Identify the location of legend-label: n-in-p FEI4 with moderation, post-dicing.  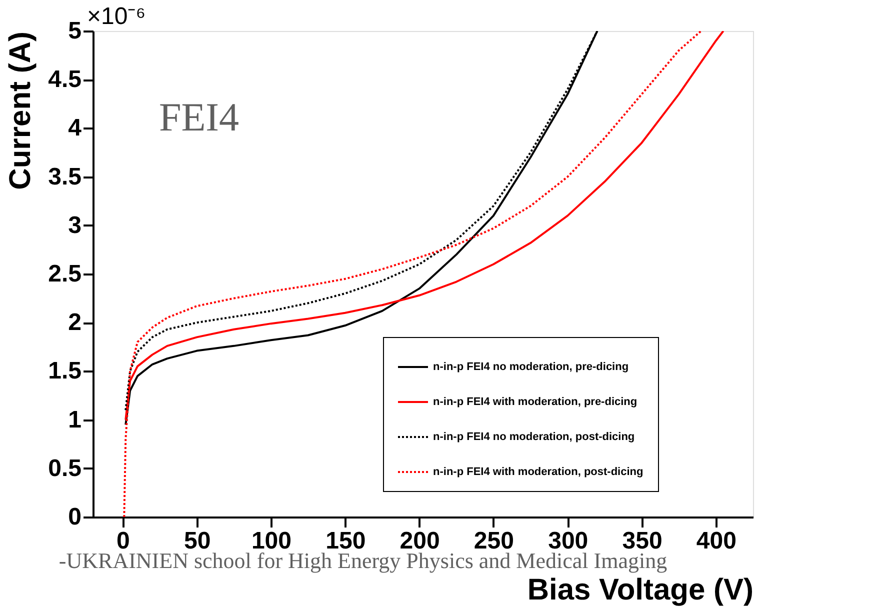
(538, 472).